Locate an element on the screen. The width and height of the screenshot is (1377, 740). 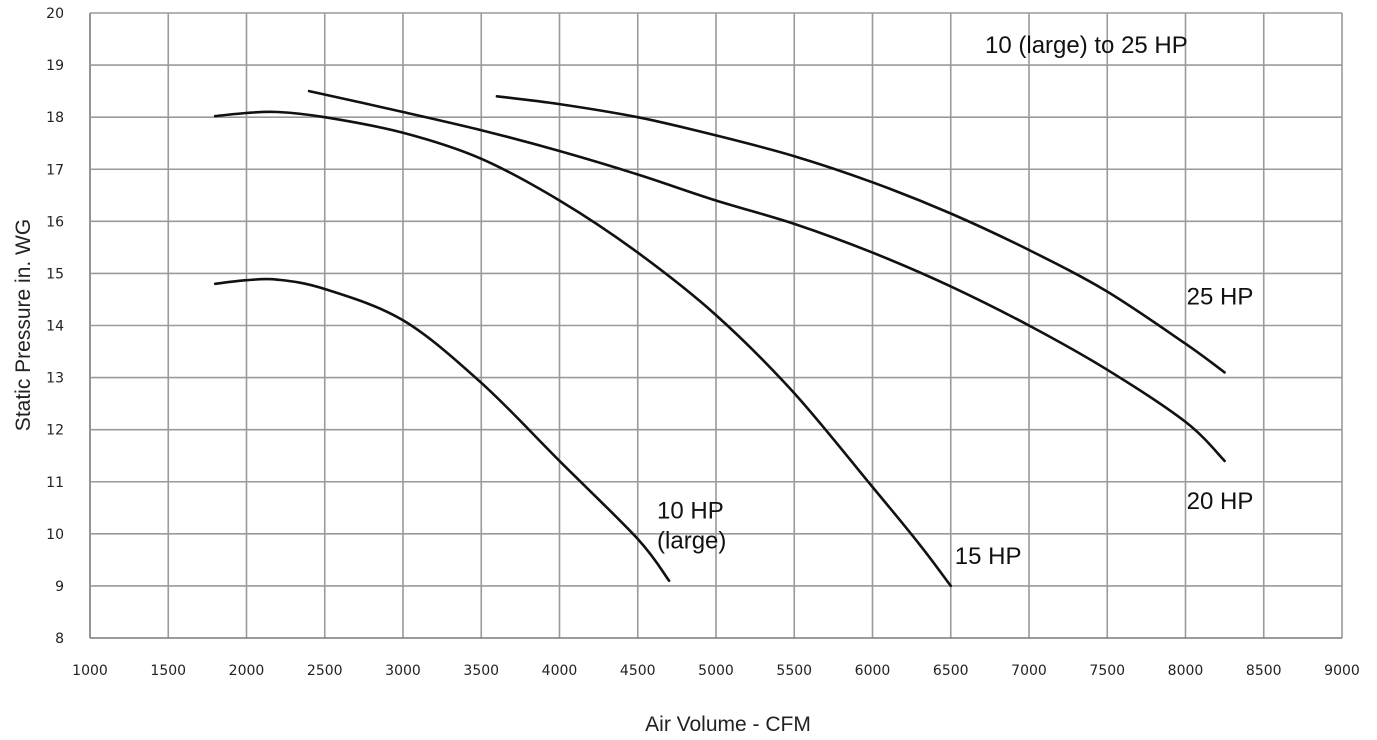
x-tick-label: 5500 is located at coordinates (794, 671).